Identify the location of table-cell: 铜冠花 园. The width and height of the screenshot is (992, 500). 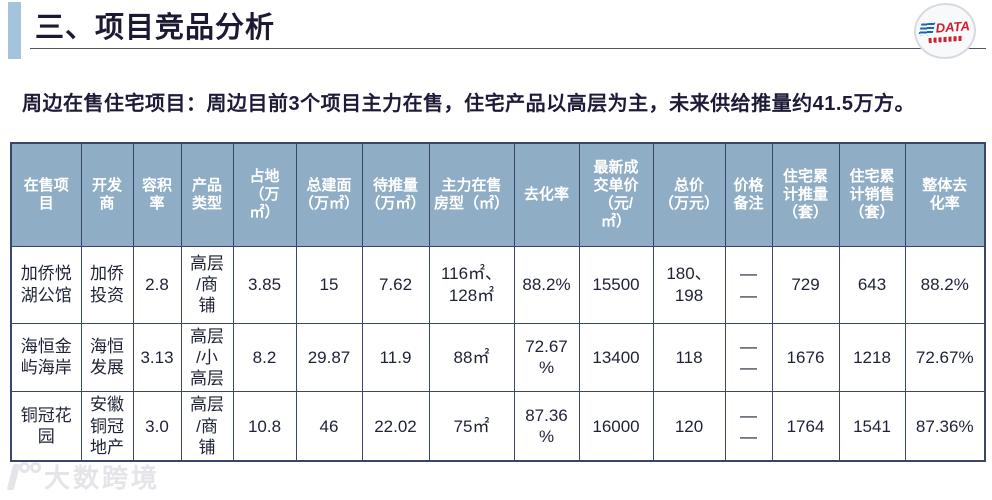
(46, 426).